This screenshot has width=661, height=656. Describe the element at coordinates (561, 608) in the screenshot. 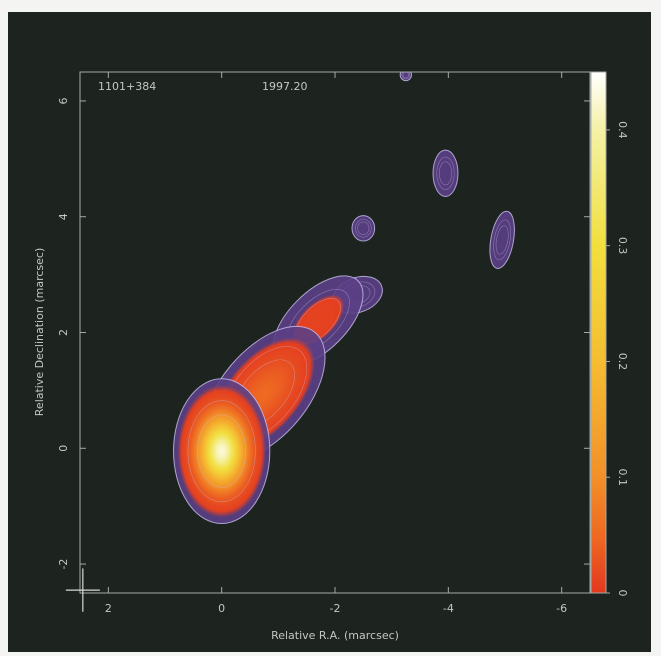

I see `x-tick-label: -6` at that location.